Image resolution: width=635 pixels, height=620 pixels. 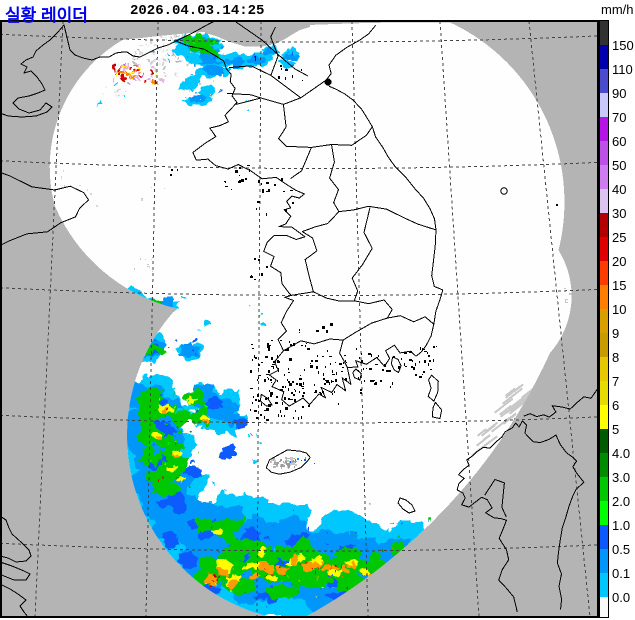 I want to click on svg-text: 40, so click(x=619, y=189).